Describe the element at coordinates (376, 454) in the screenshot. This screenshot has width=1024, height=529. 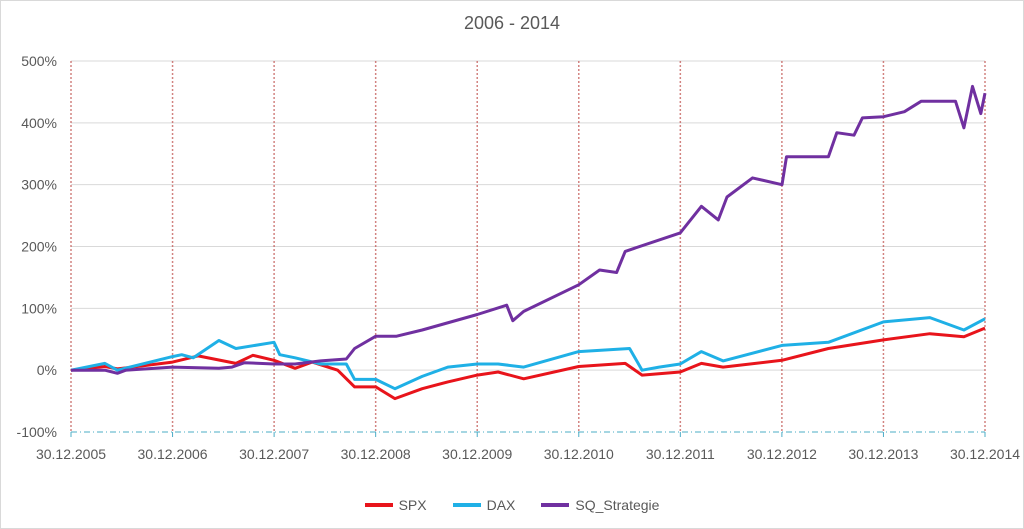
I see `x-tick-label: 30.12.2008` at that location.